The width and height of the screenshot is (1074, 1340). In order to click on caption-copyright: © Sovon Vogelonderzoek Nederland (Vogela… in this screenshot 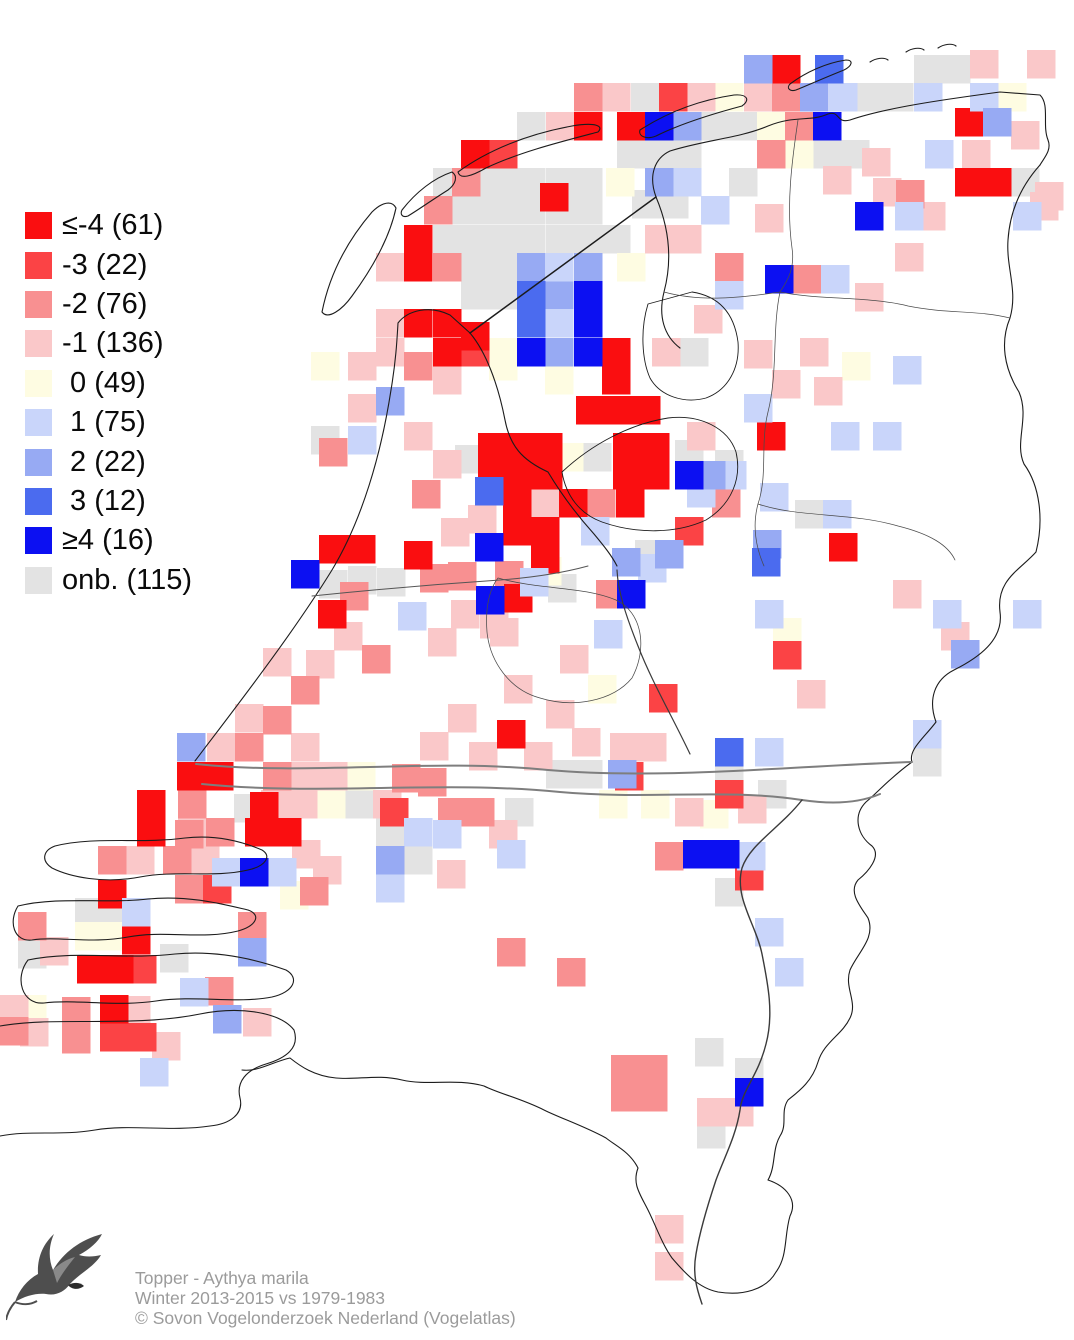, I will do `click(325, 1318)`.